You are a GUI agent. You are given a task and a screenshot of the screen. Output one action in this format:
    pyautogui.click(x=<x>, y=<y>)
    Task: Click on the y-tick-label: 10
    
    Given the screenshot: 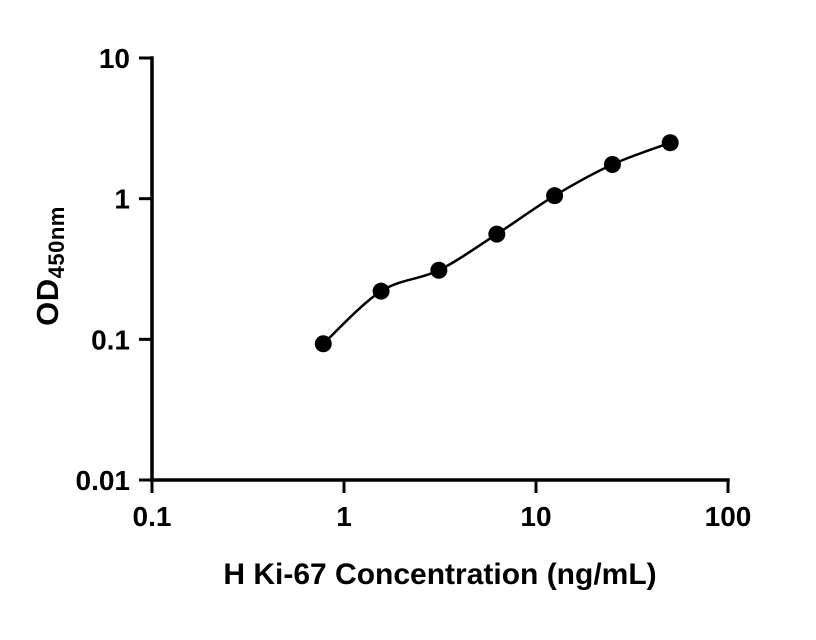 What is the action you would take?
    pyautogui.click(x=114, y=58)
    